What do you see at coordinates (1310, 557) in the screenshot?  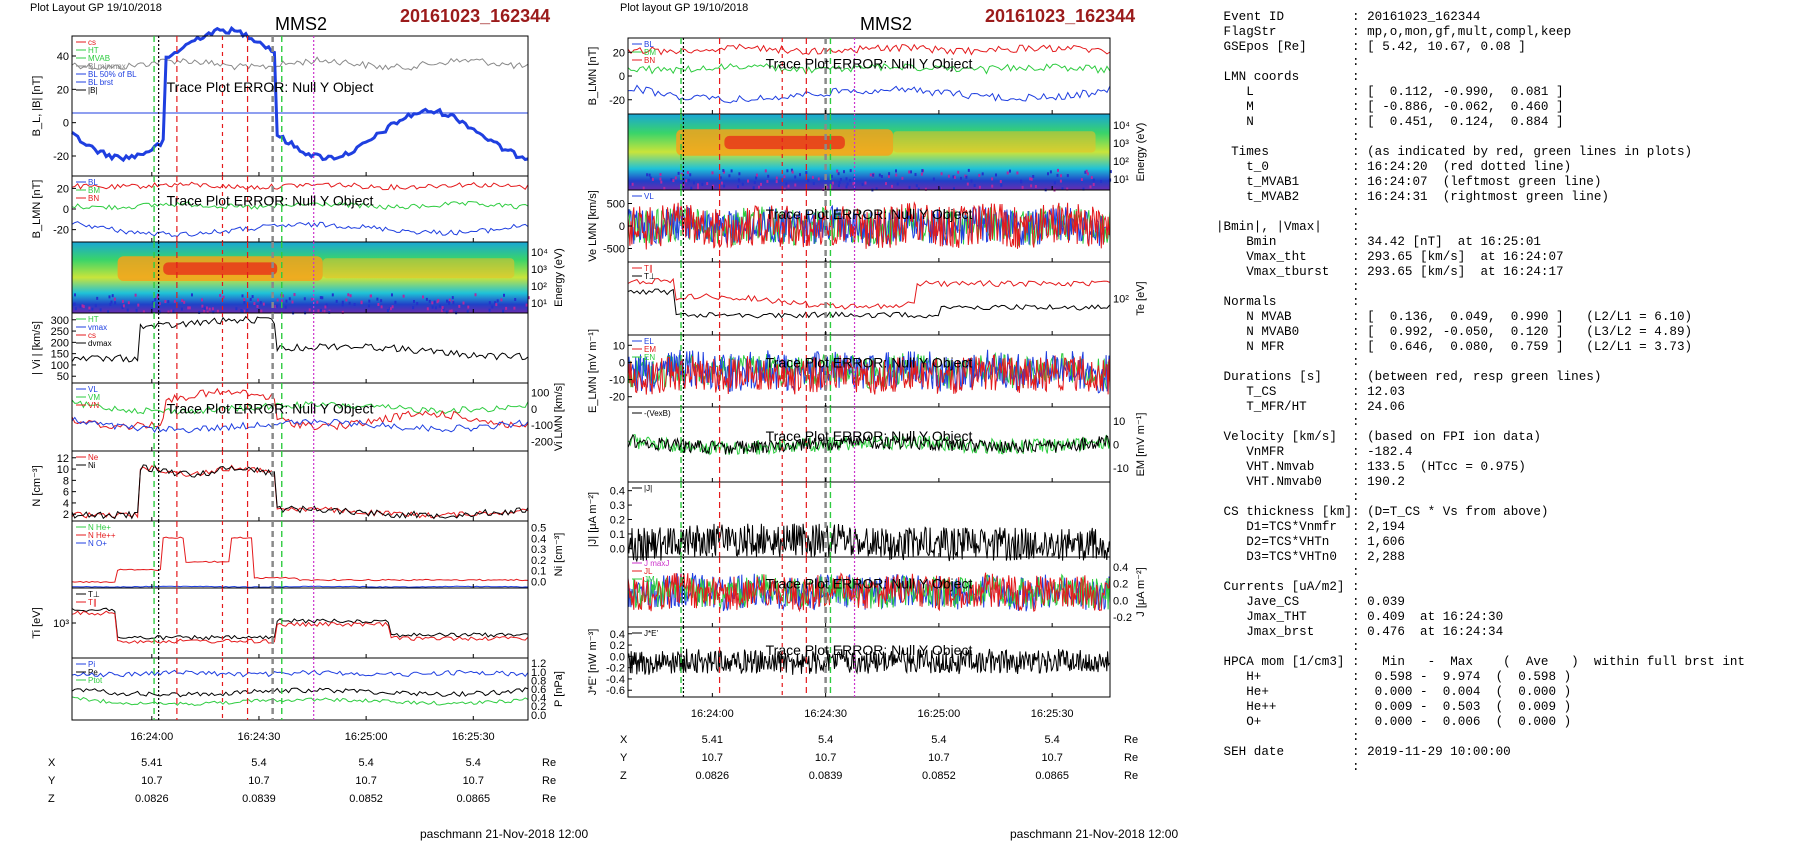 I see `info-line: D3=TCS*VHTn0: 2,288` at bounding box center [1310, 557].